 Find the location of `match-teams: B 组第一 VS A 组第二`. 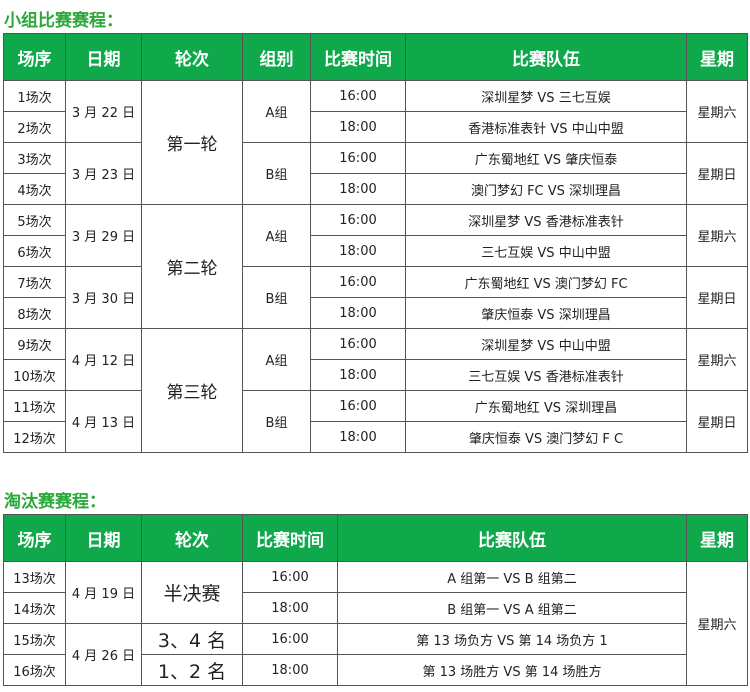

match-teams: B 组第一 VS A 组第二 is located at coordinates (512, 608).